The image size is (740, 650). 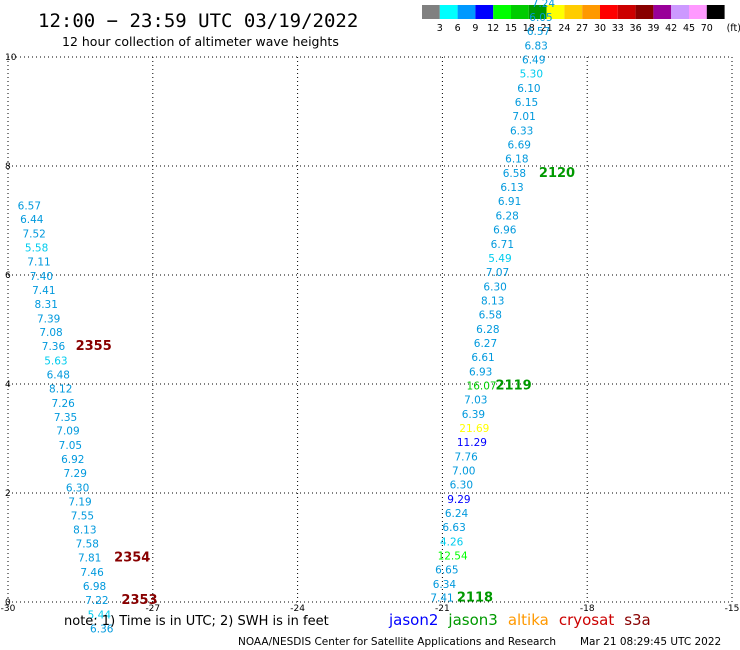 What do you see at coordinates (70, 446) in the screenshot?
I see `data-point: 7.05` at bounding box center [70, 446].